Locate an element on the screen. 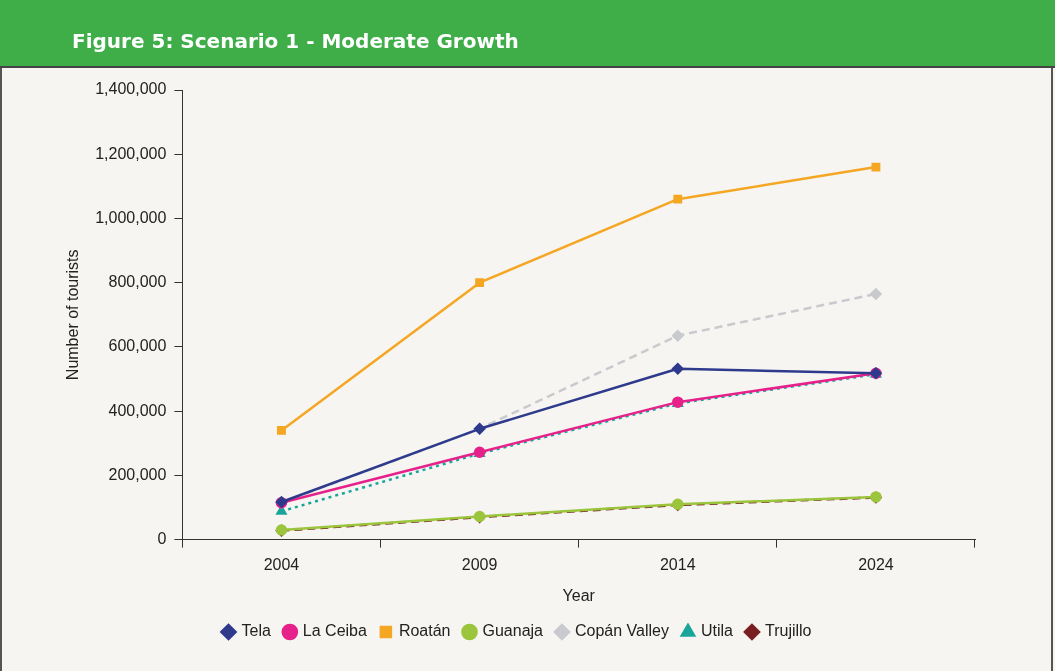 This screenshot has height=671, width=1055. y-tick-label: 800,000 is located at coordinates (137, 282).